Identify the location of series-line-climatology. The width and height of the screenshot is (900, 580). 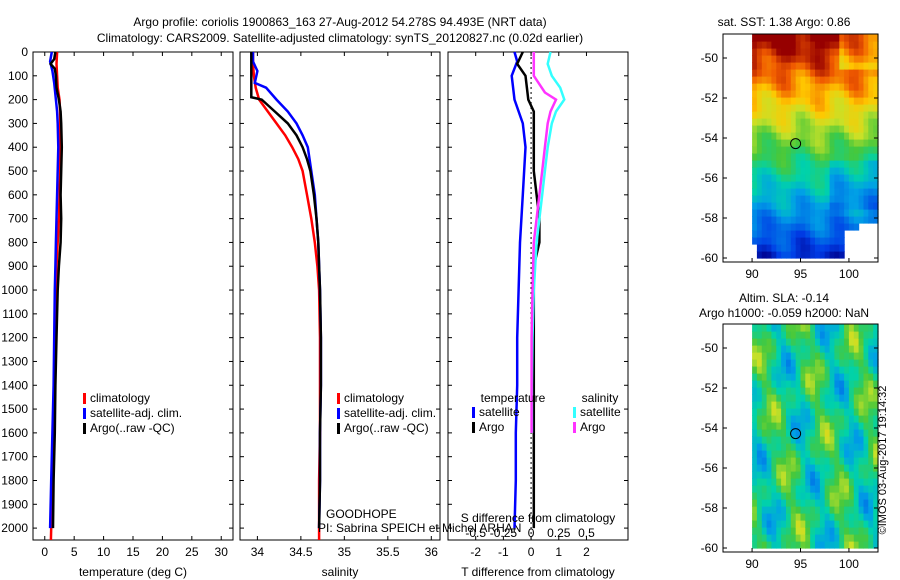
(286, 296).